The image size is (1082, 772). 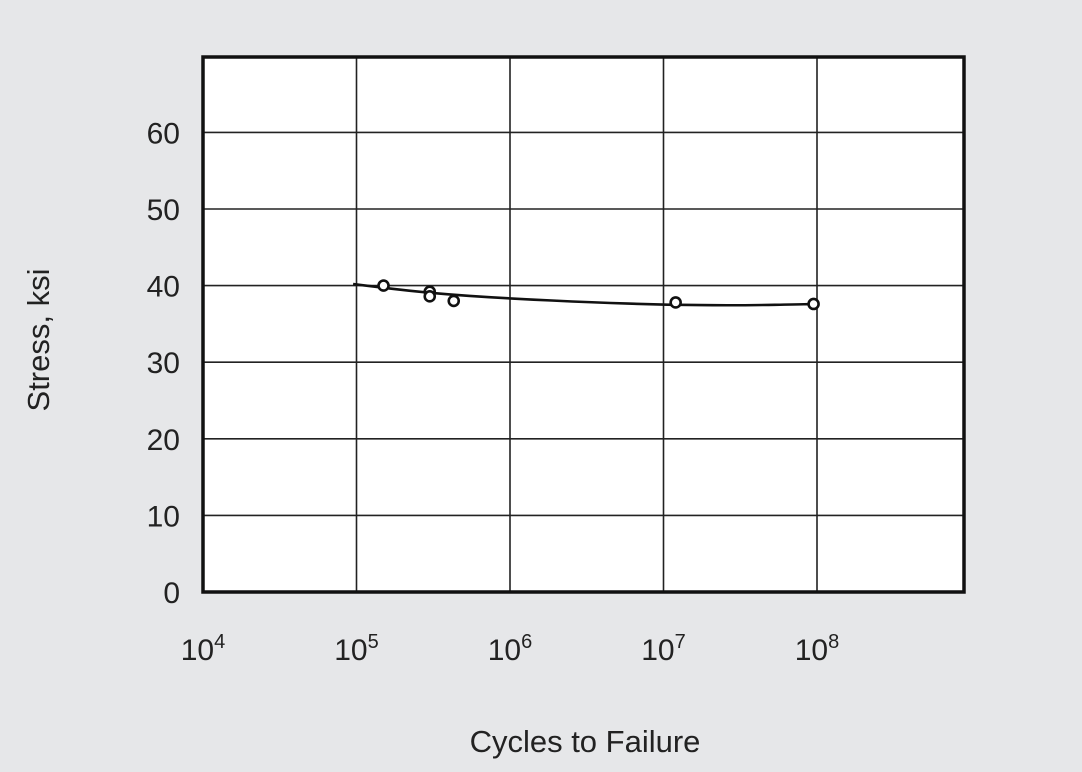 I want to click on x-tick-label: 10⁴, so click(x=203, y=649).